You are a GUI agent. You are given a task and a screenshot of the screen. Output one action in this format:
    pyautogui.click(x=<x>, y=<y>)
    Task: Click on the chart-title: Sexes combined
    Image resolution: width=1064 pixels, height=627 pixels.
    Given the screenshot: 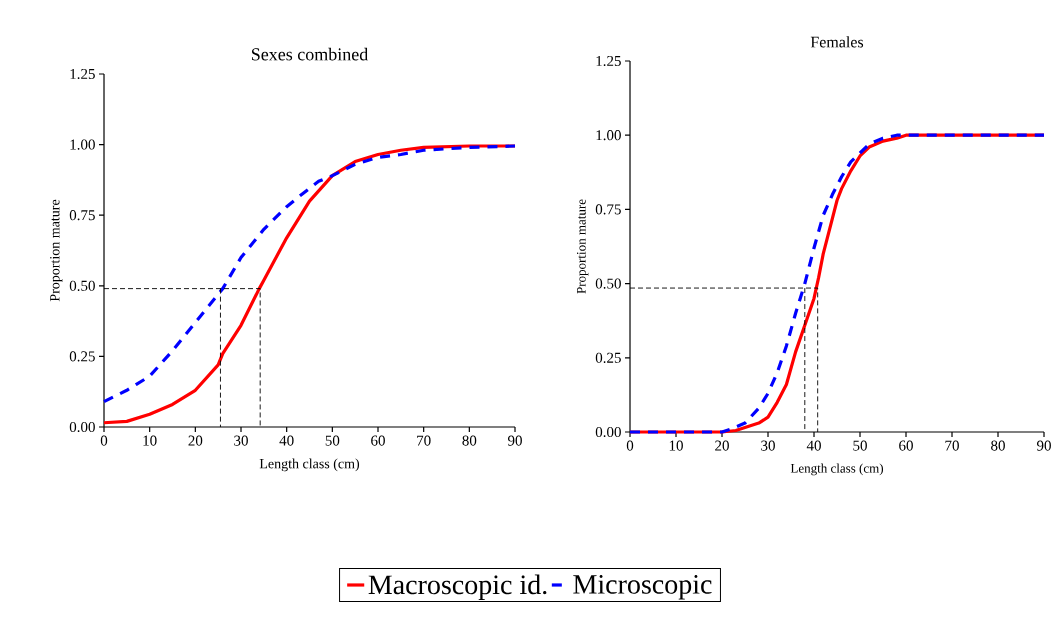 What is the action you would take?
    pyautogui.click(x=310, y=54)
    